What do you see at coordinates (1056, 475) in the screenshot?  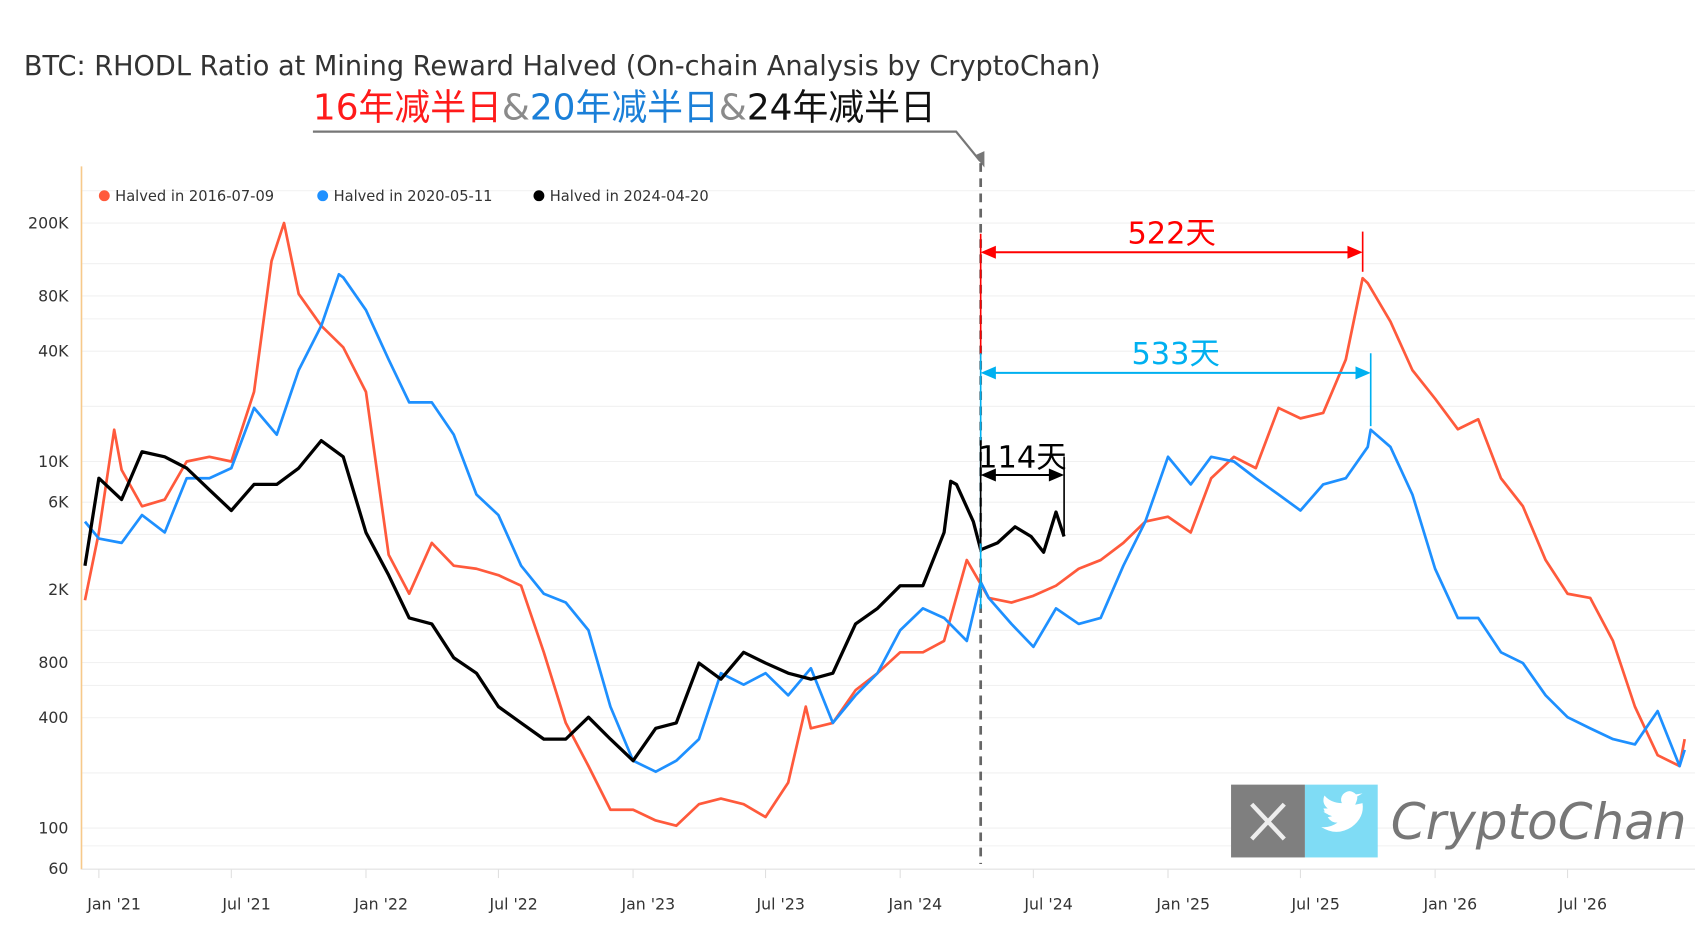 I see `span-114-arrowhead-right-icon` at bounding box center [1056, 475].